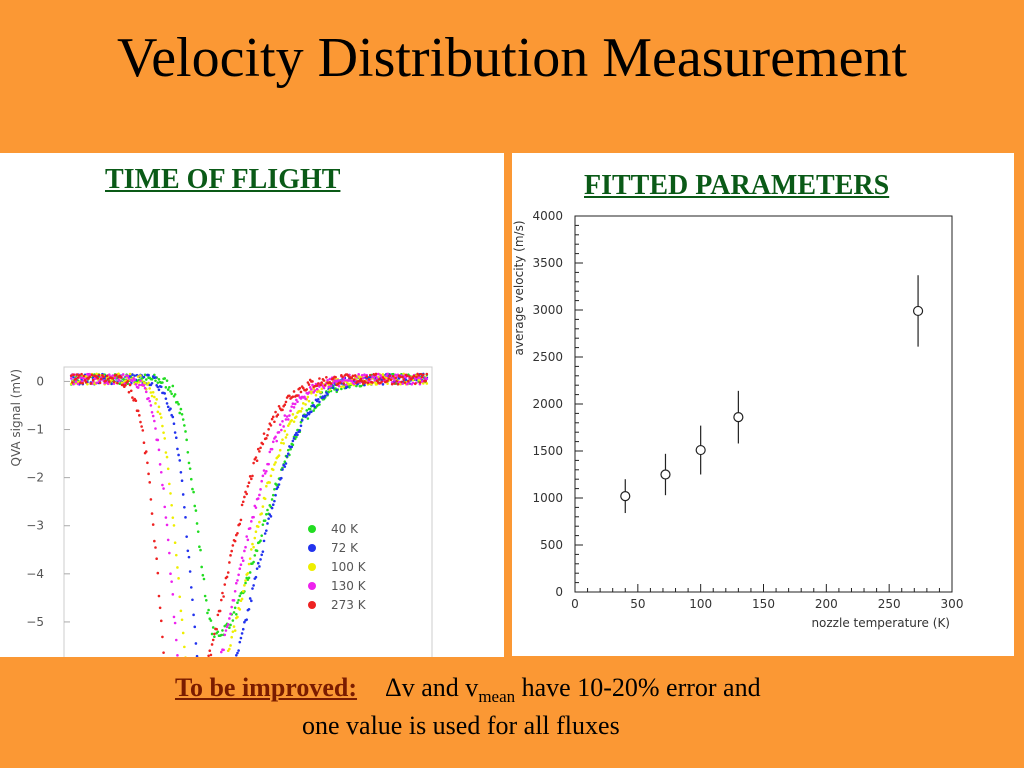 Image resolution: width=1024 pixels, height=768 pixels. I want to click on fit-point-marker, so click(700, 450).